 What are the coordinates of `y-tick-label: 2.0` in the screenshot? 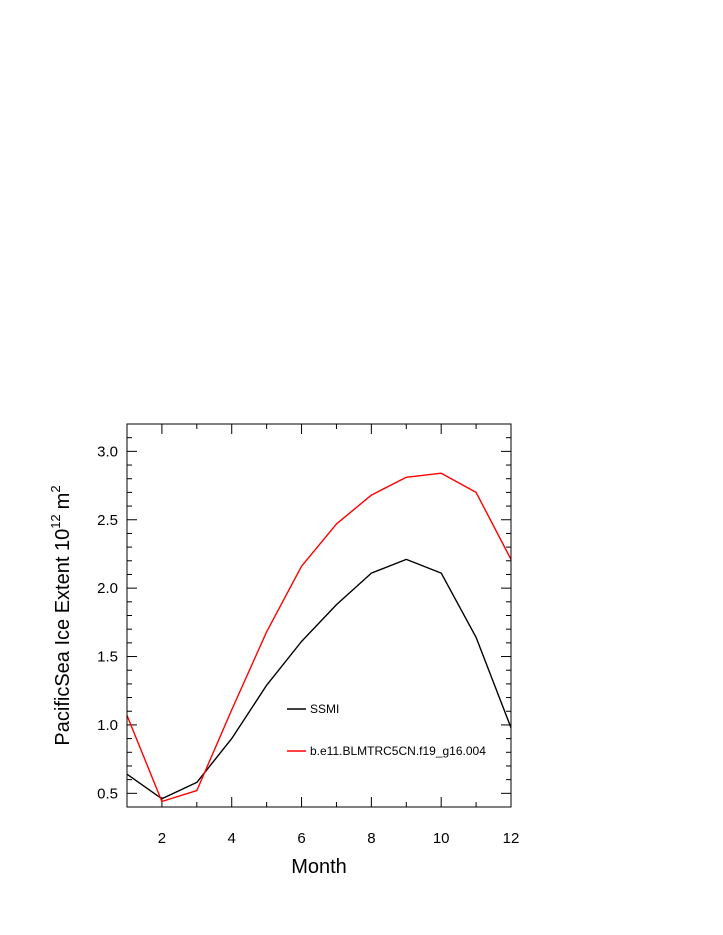 It's located at (107, 588).